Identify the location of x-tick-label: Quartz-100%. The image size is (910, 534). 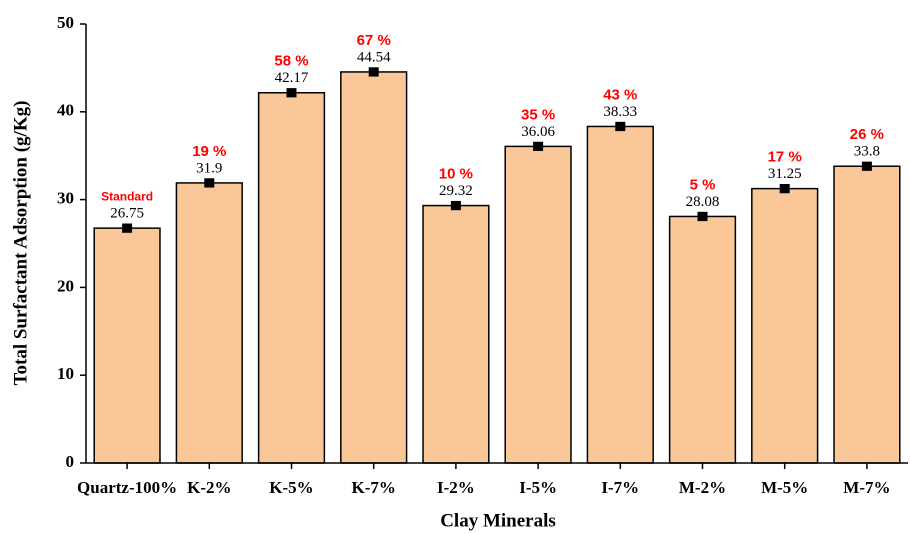
(127, 487).